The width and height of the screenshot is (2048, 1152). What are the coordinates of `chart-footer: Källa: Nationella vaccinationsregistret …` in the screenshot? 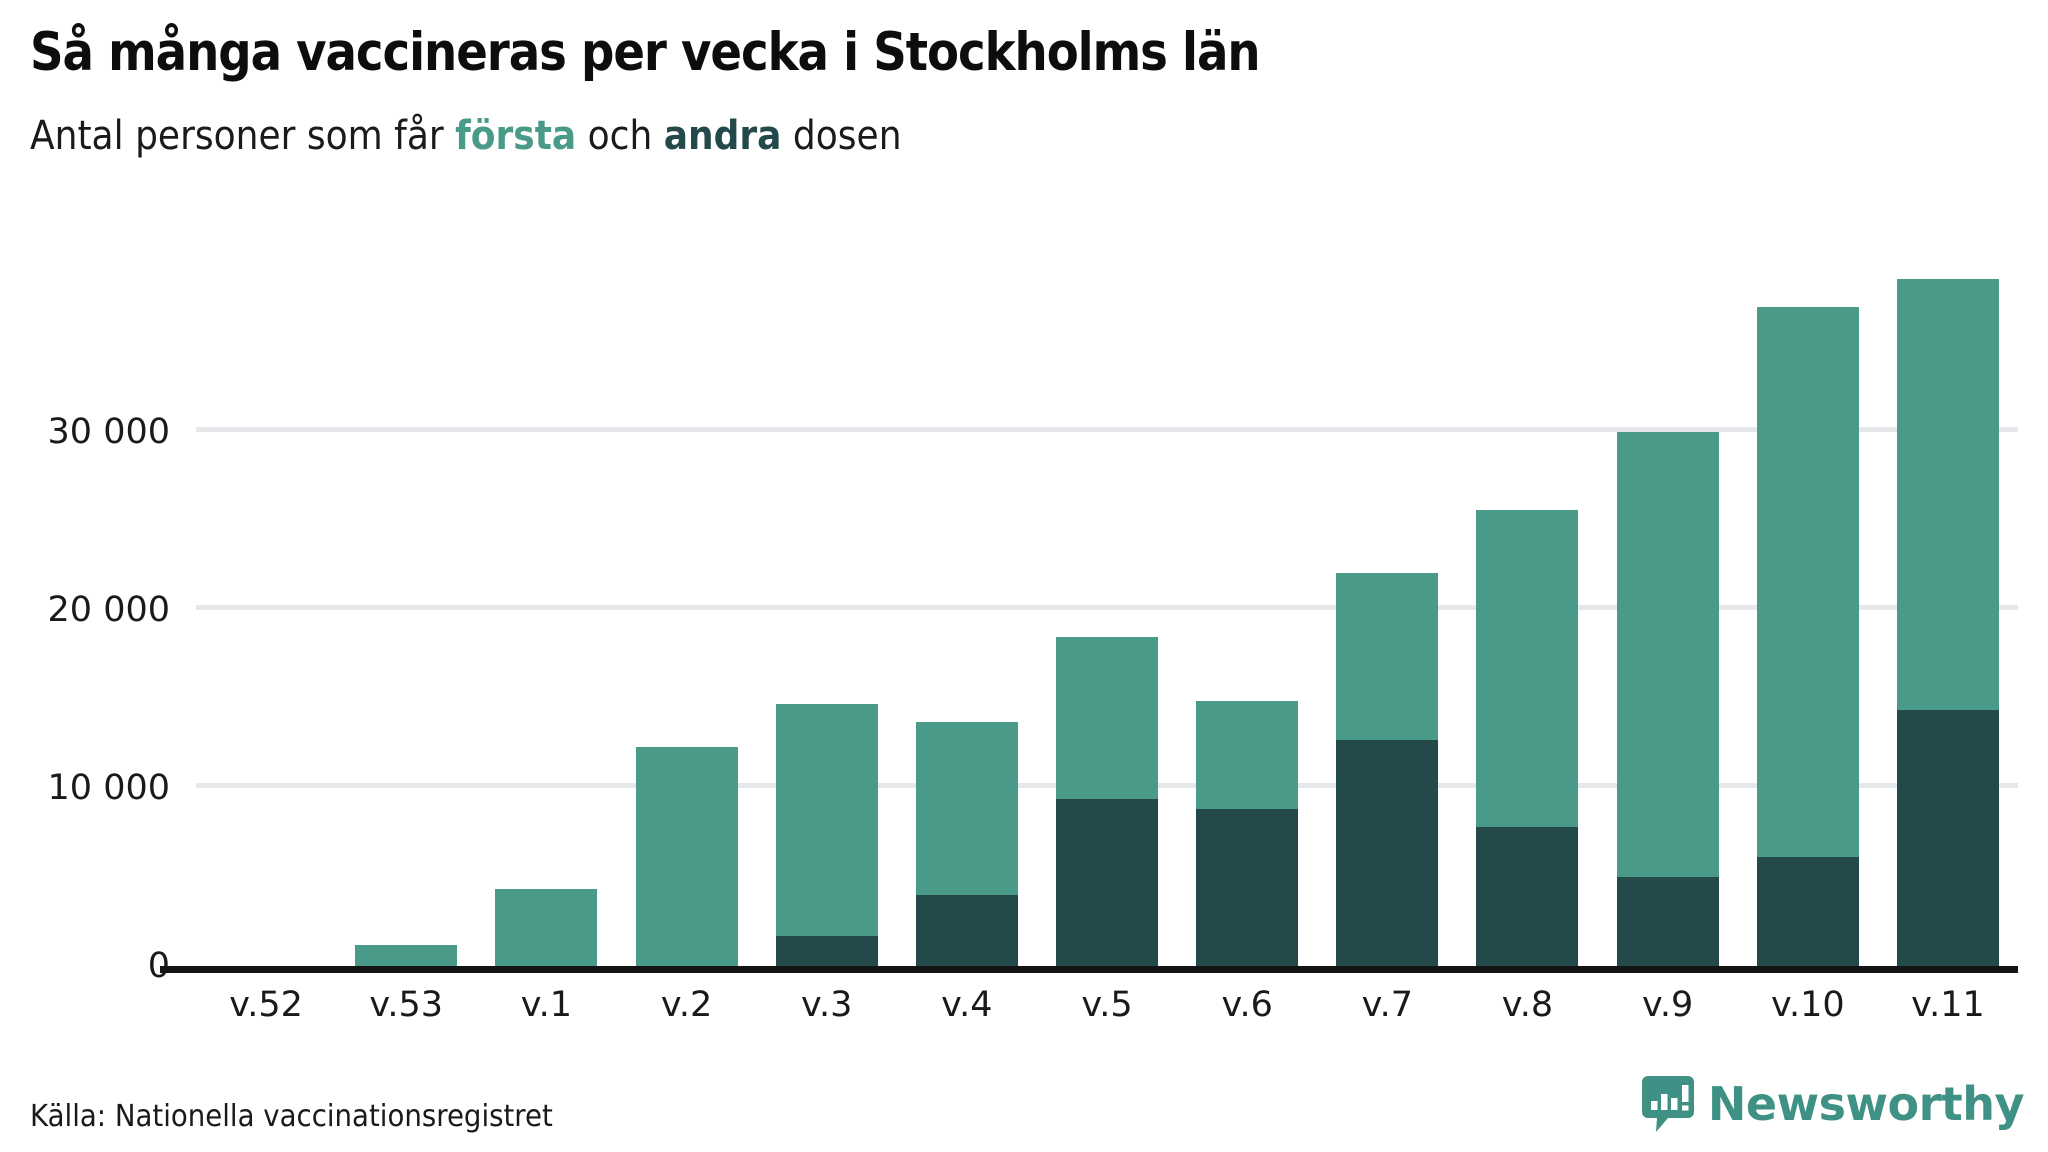 It's located at (1027, 1105).